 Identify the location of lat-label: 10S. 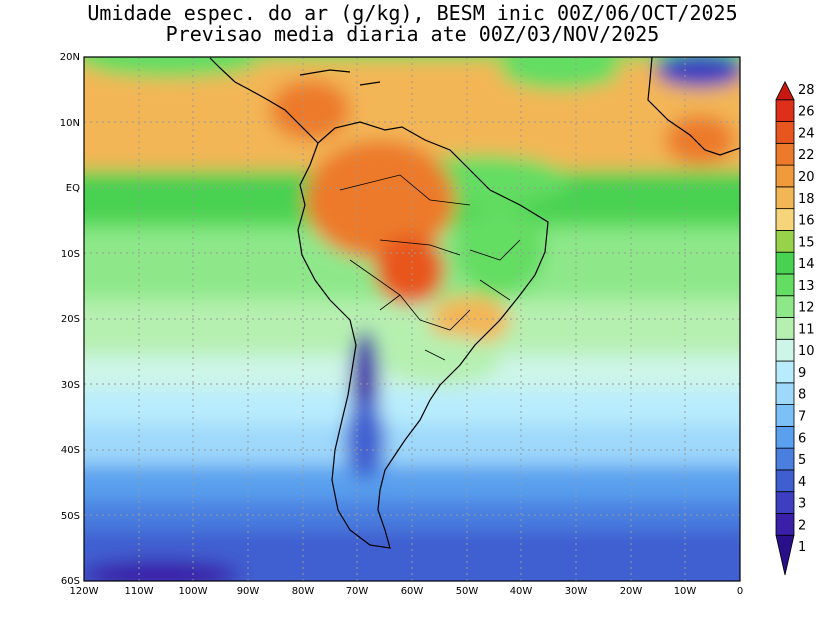
(70, 254).